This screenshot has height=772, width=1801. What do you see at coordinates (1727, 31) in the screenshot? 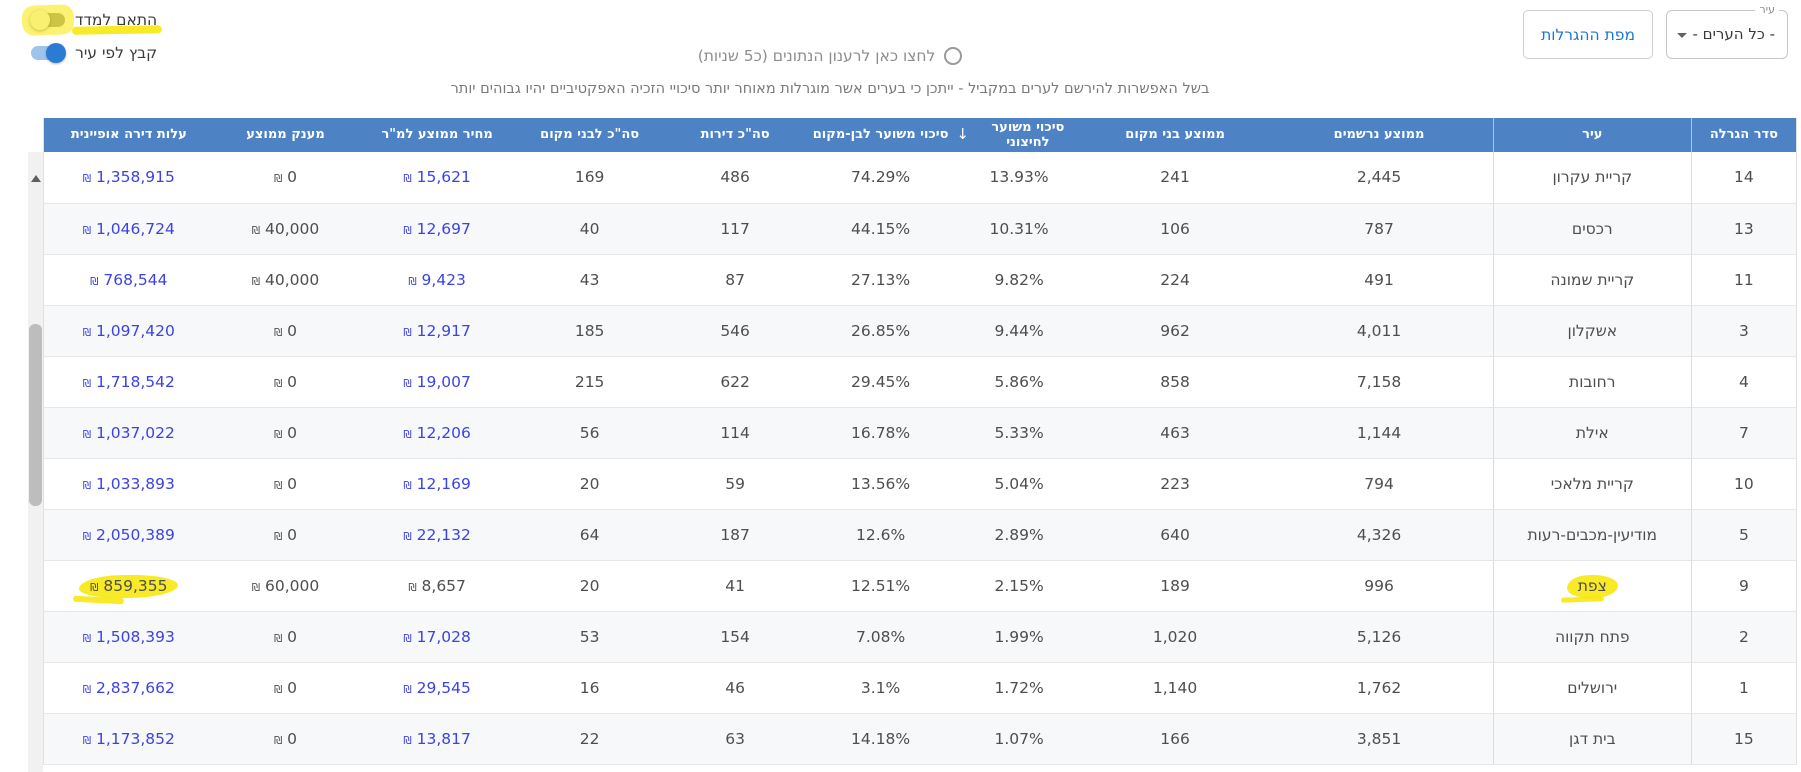
I see `city-filter-select: עיר - כל הערים -` at bounding box center [1727, 31].